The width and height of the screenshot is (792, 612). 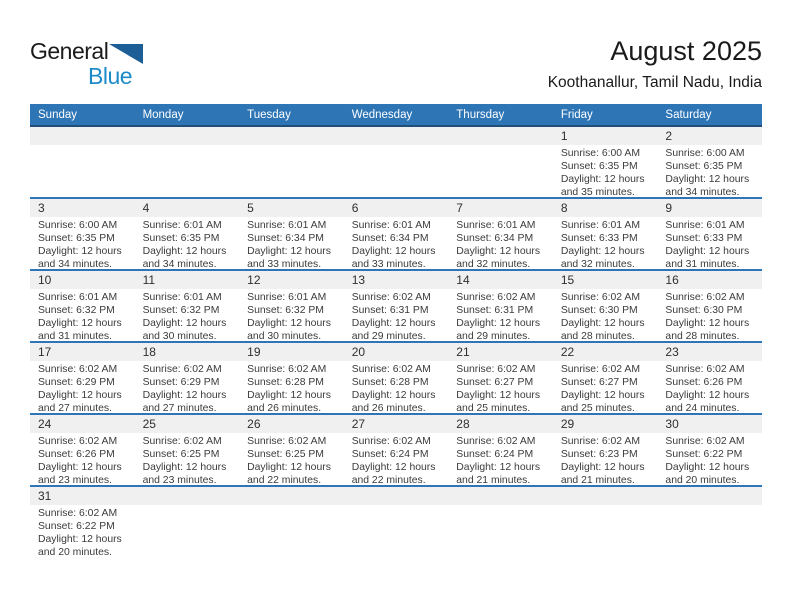 What do you see at coordinates (605, 280) in the screenshot?
I see `day-number: 15` at bounding box center [605, 280].